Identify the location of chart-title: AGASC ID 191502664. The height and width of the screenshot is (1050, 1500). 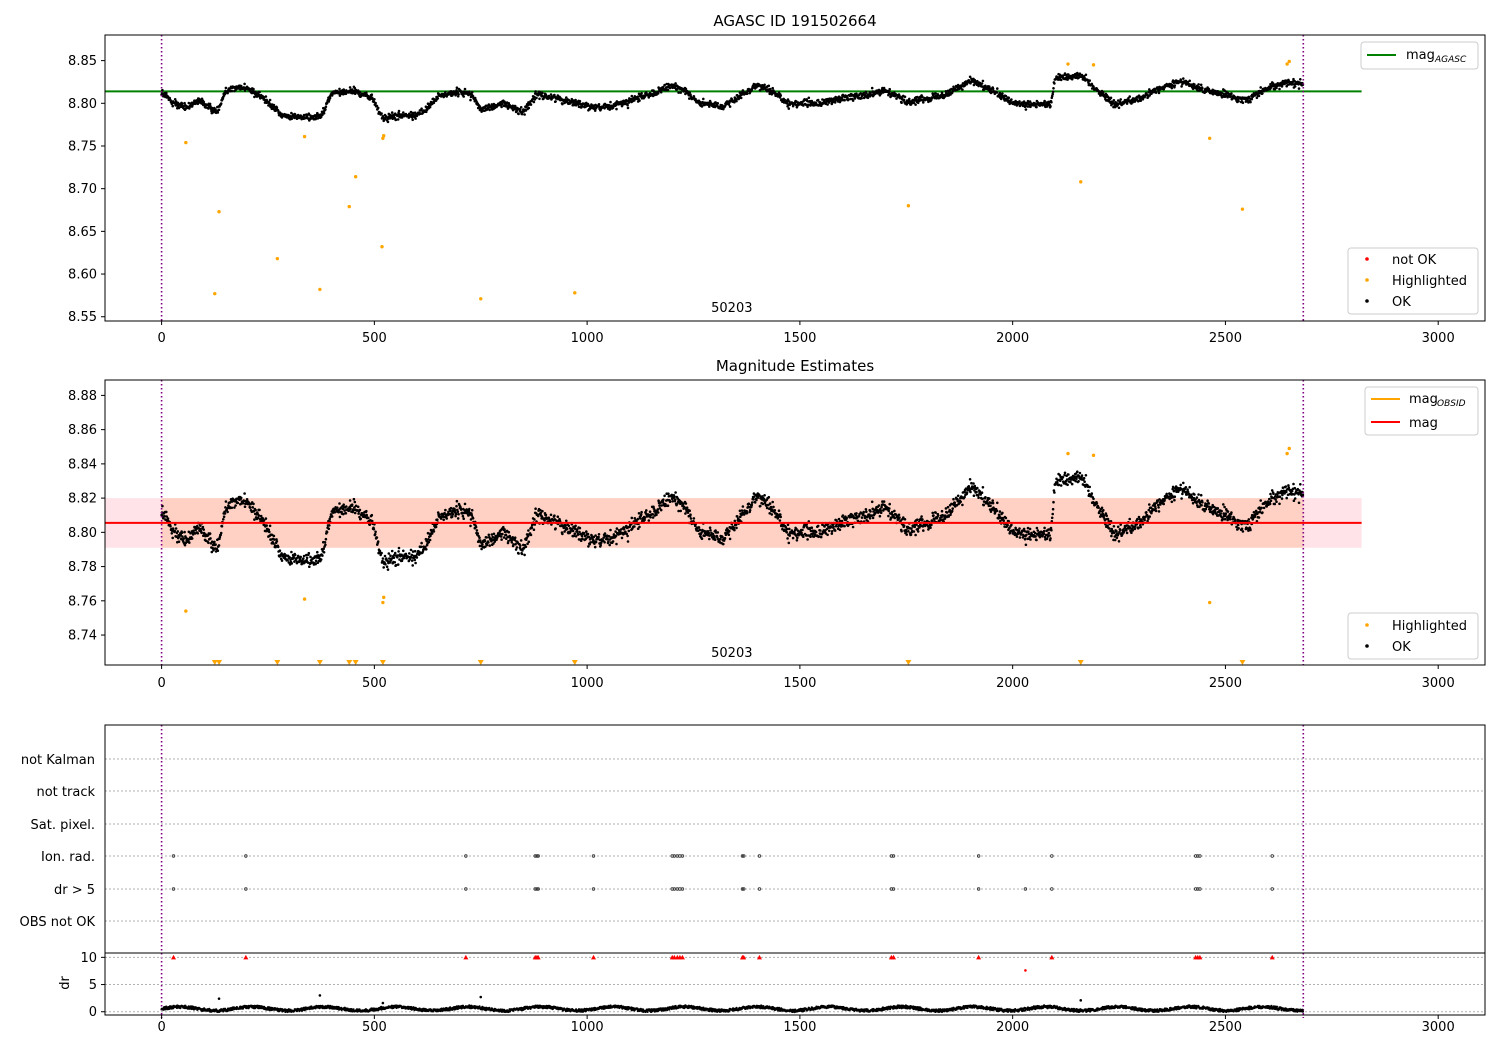
(794, 21).